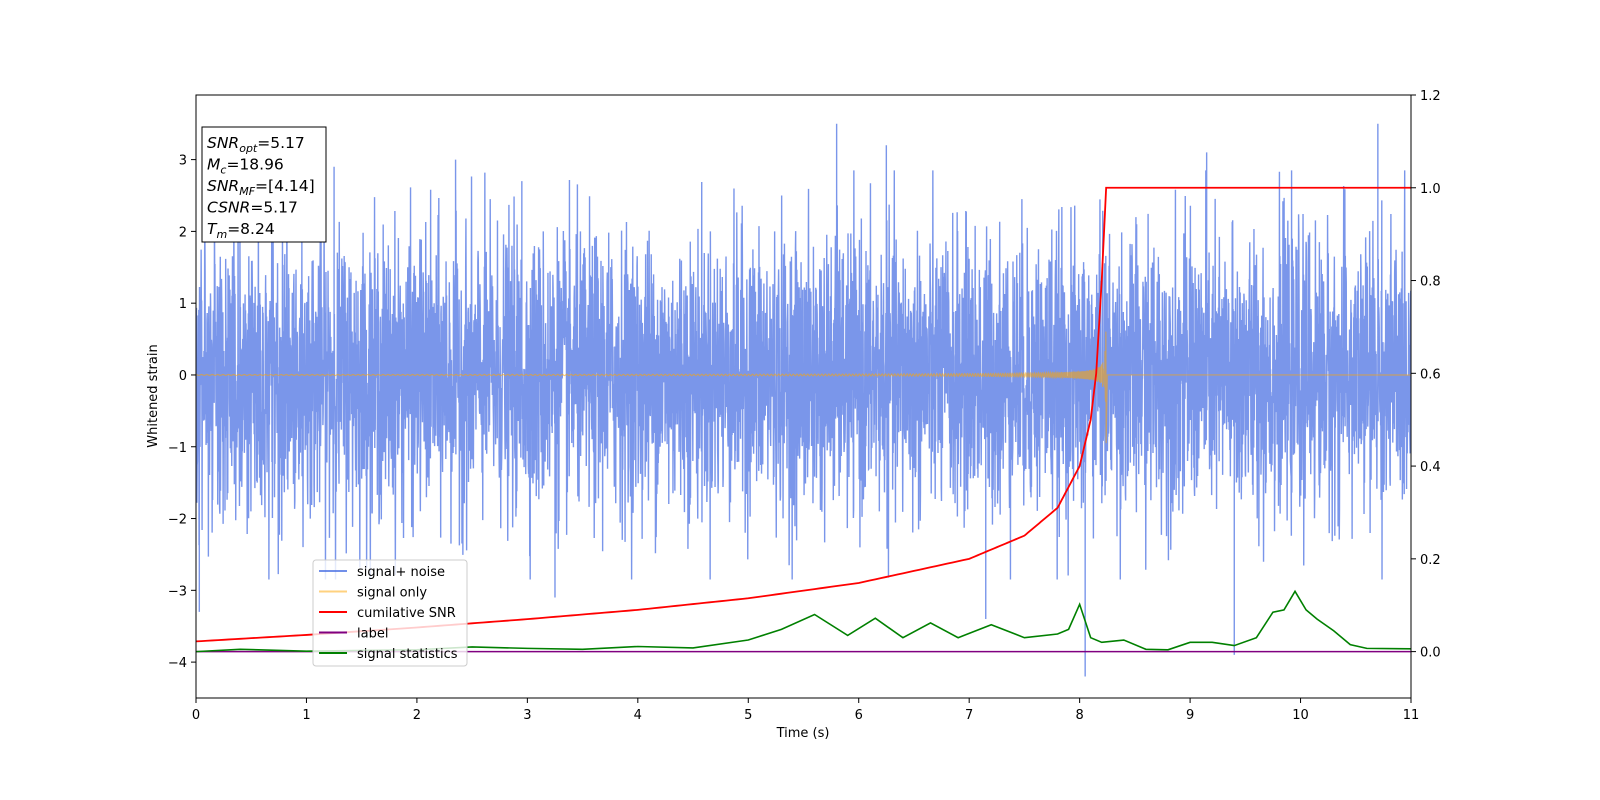  Describe the element at coordinates (406, 613) in the screenshot. I see `legend-entry-label: cumilative SNR` at that location.